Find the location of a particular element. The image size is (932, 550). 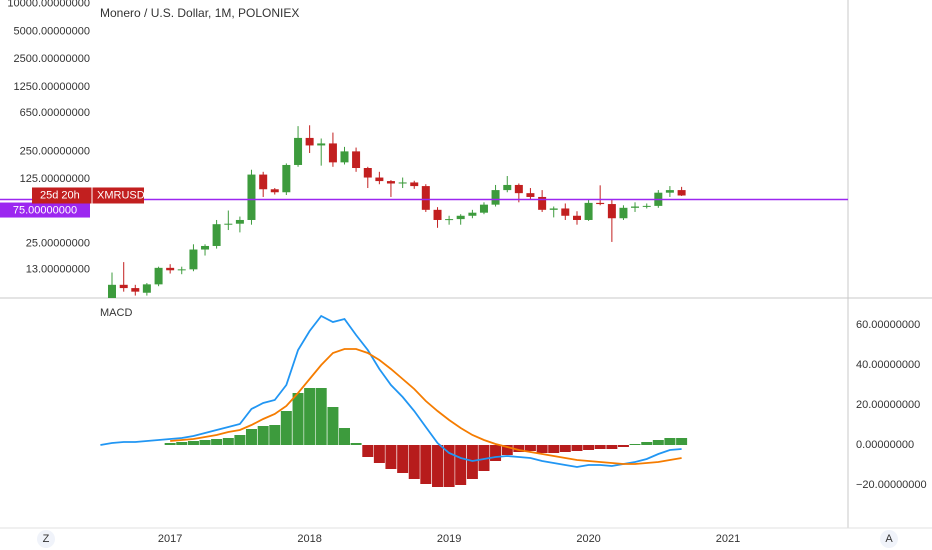

y-tick-label: 2500.00000000 is located at coordinates (52, 59).